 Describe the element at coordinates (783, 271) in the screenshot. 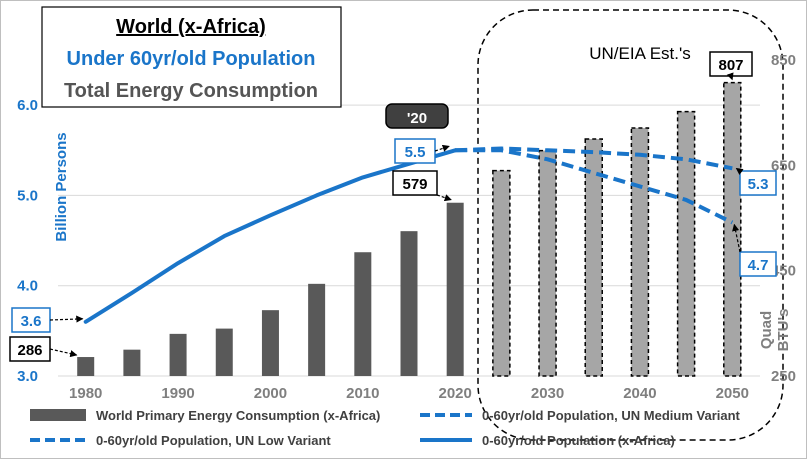

I see `y-right-tick-label: 450` at that location.